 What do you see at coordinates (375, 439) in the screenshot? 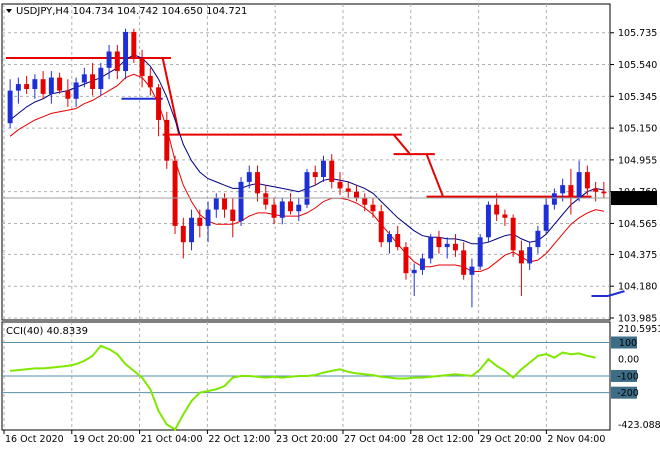
I see `time-tick-label: 27 Oct 04:00` at bounding box center [375, 439].